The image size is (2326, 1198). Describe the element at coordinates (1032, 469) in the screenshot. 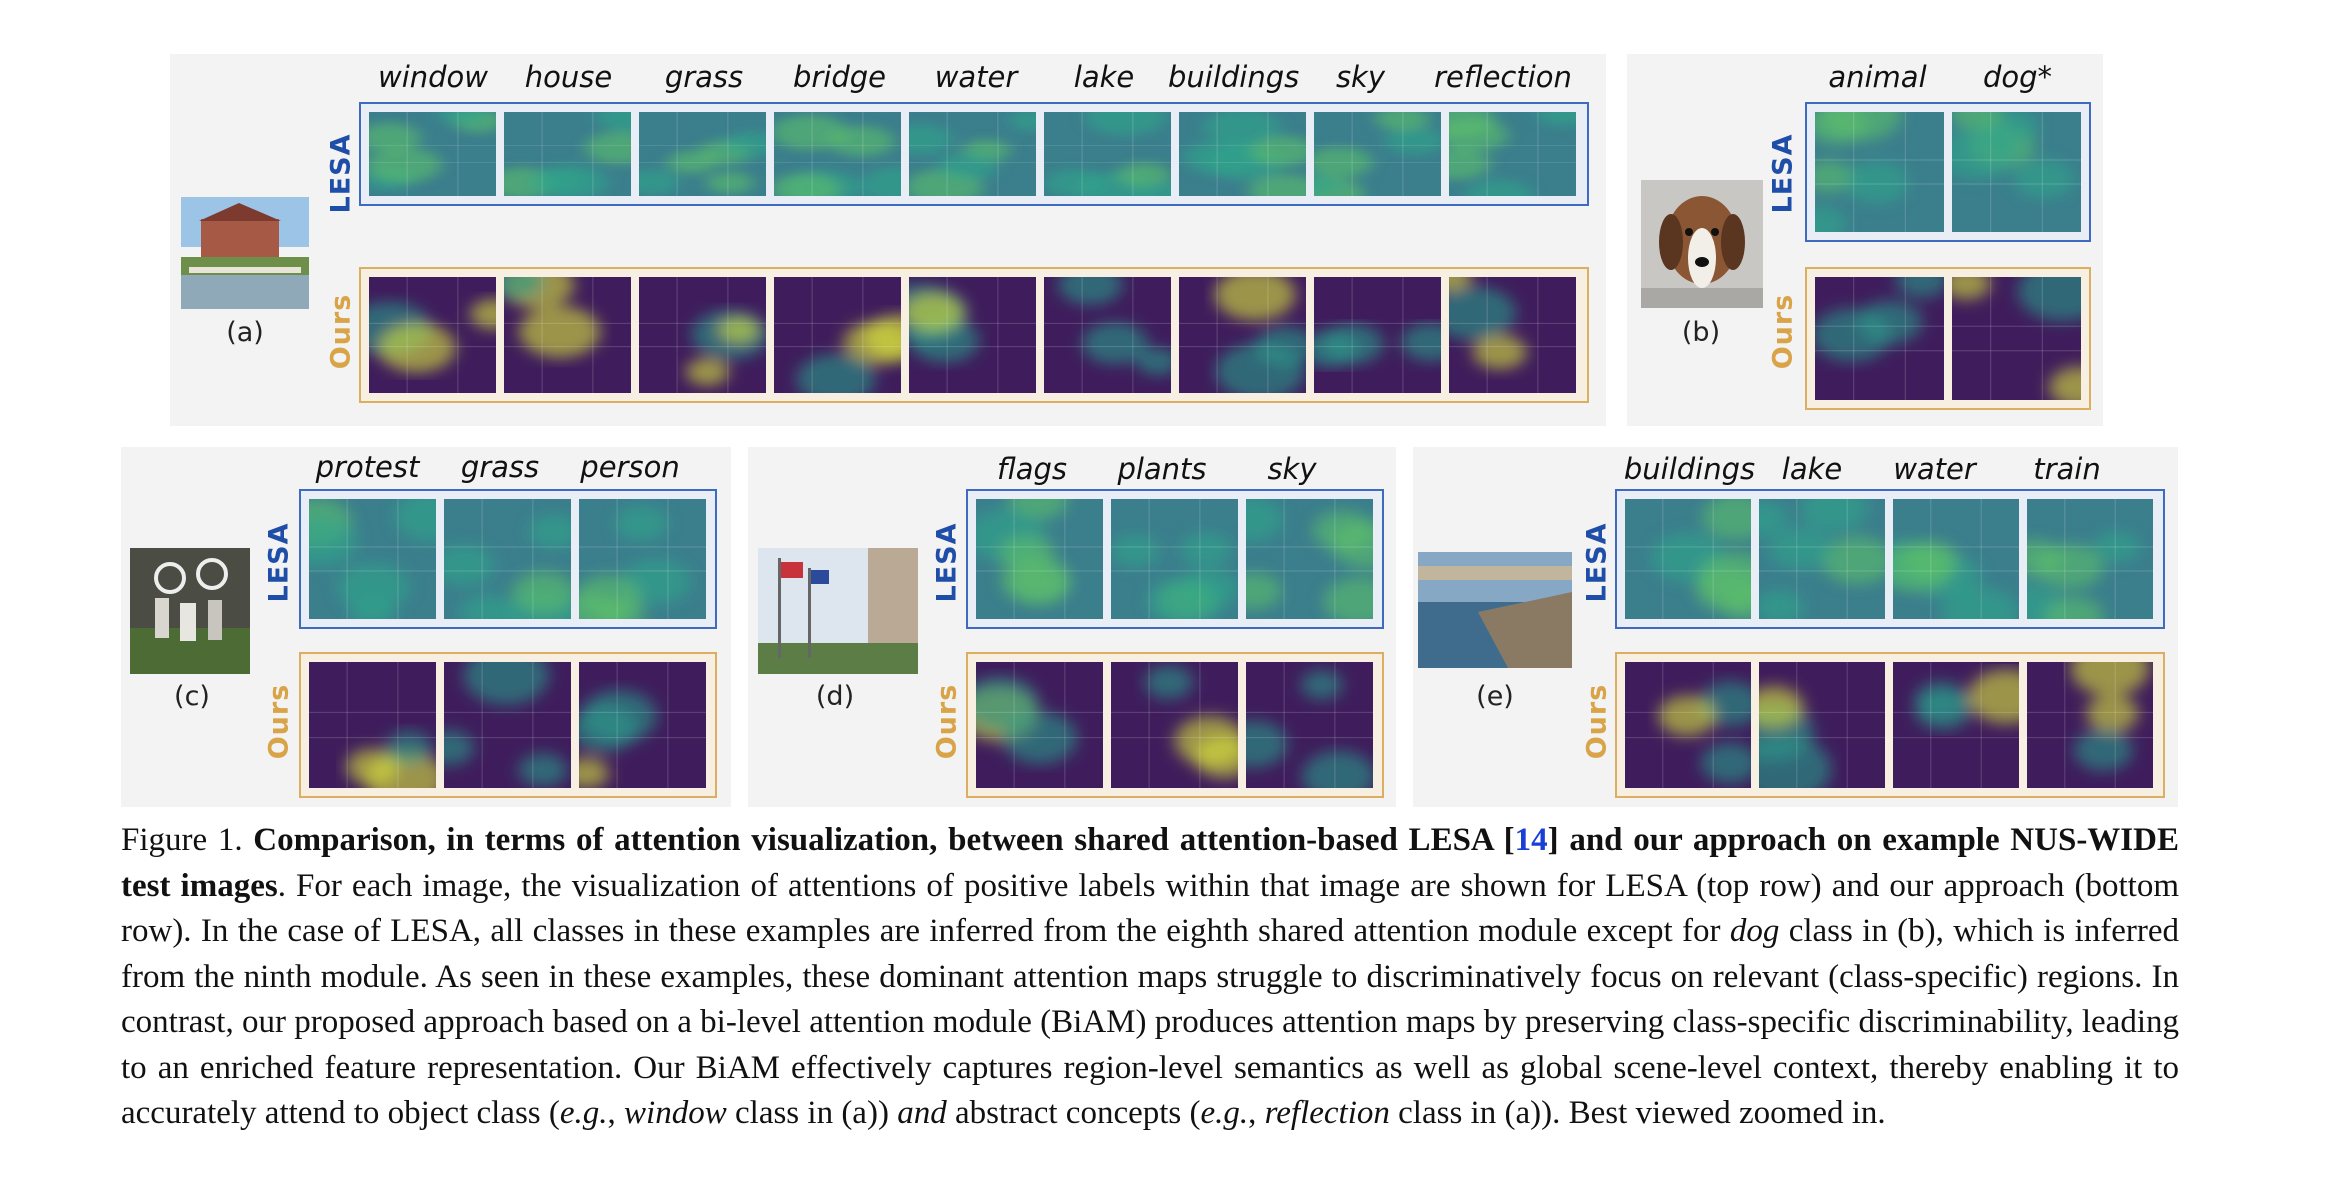

I see `class-label: flags` at that location.